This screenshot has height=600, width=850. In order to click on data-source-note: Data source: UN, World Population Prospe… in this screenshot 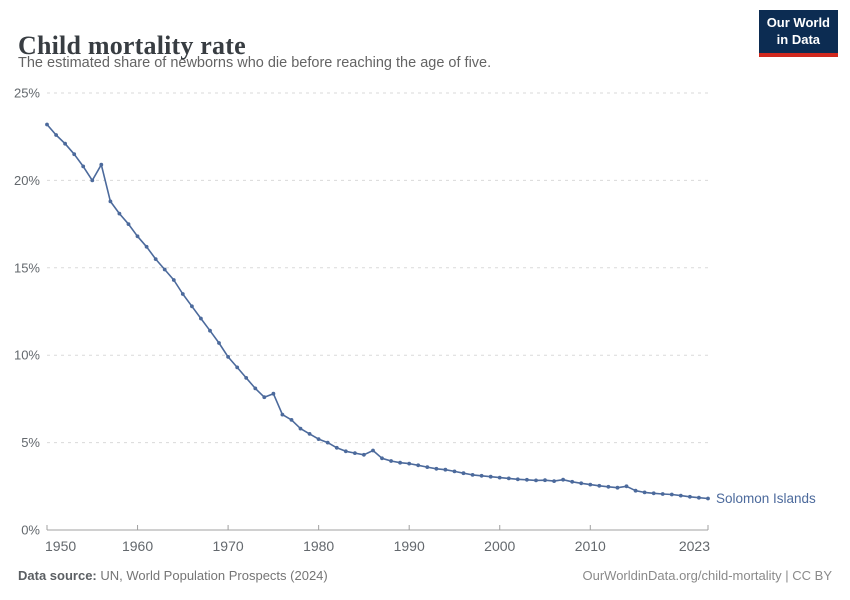, I will do `click(173, 575)`.